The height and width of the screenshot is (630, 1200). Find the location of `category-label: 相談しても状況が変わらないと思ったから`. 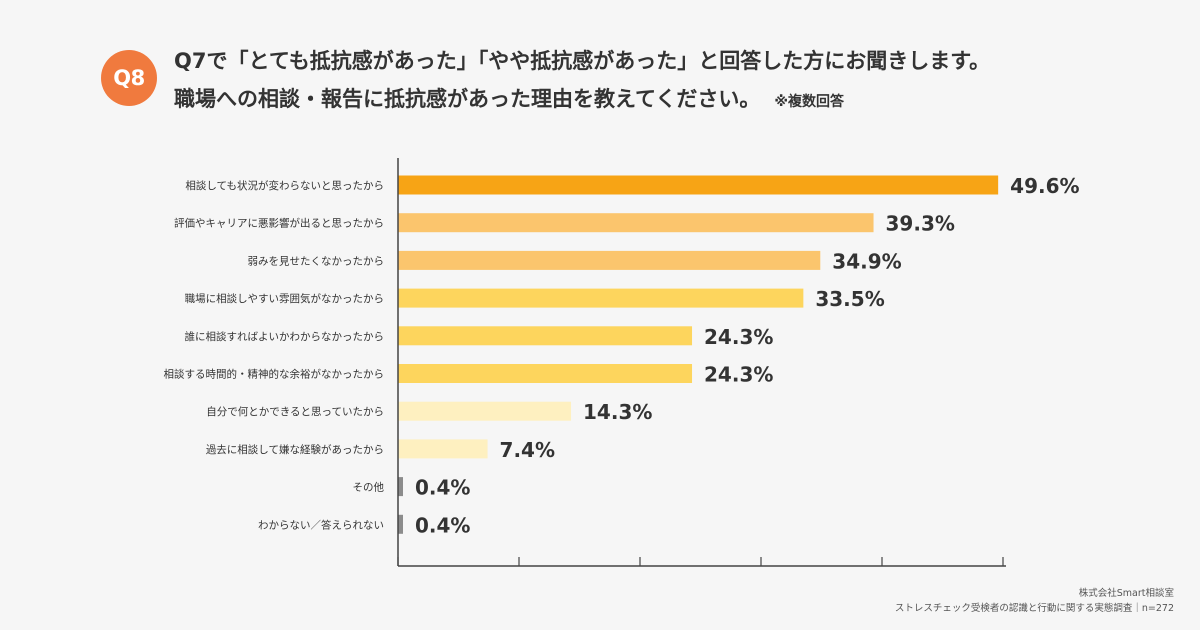

category-label: 相談しても状況が変わらないと思ったから is located at coordinates (284, 185).